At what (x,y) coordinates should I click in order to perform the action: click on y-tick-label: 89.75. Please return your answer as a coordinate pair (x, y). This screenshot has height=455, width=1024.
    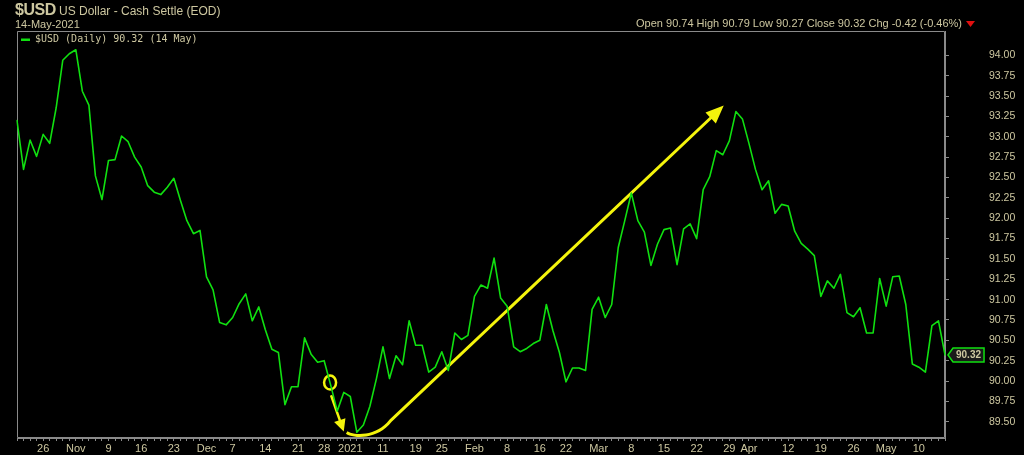
    Looking at the image, I should click on (1002, 400).